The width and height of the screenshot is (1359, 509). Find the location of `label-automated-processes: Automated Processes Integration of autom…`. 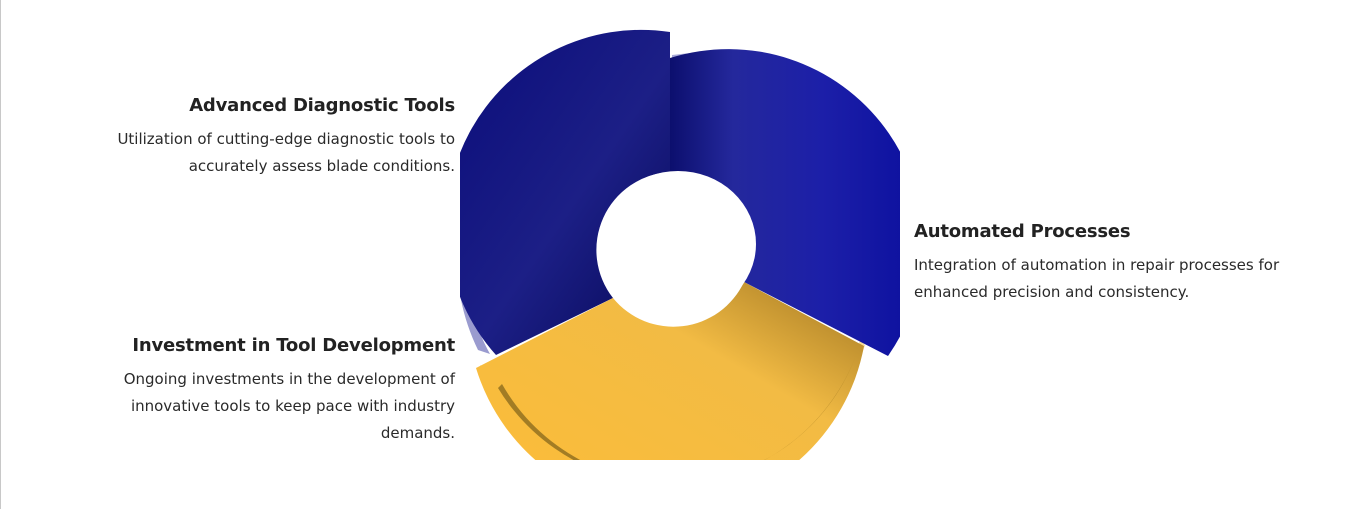

label-automated-processes: Automated Processes Integration of autom… is located at coordinates (1124, 263).